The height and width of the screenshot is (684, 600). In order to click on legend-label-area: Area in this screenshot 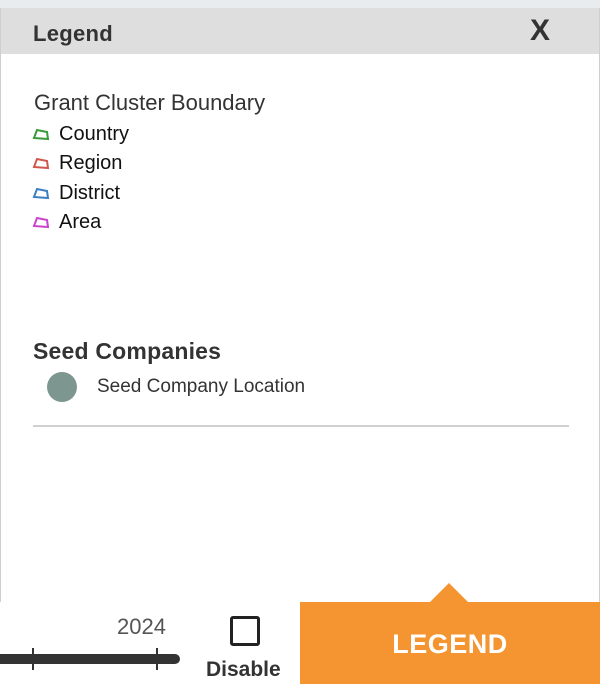, I will do `click(80, 221)`.